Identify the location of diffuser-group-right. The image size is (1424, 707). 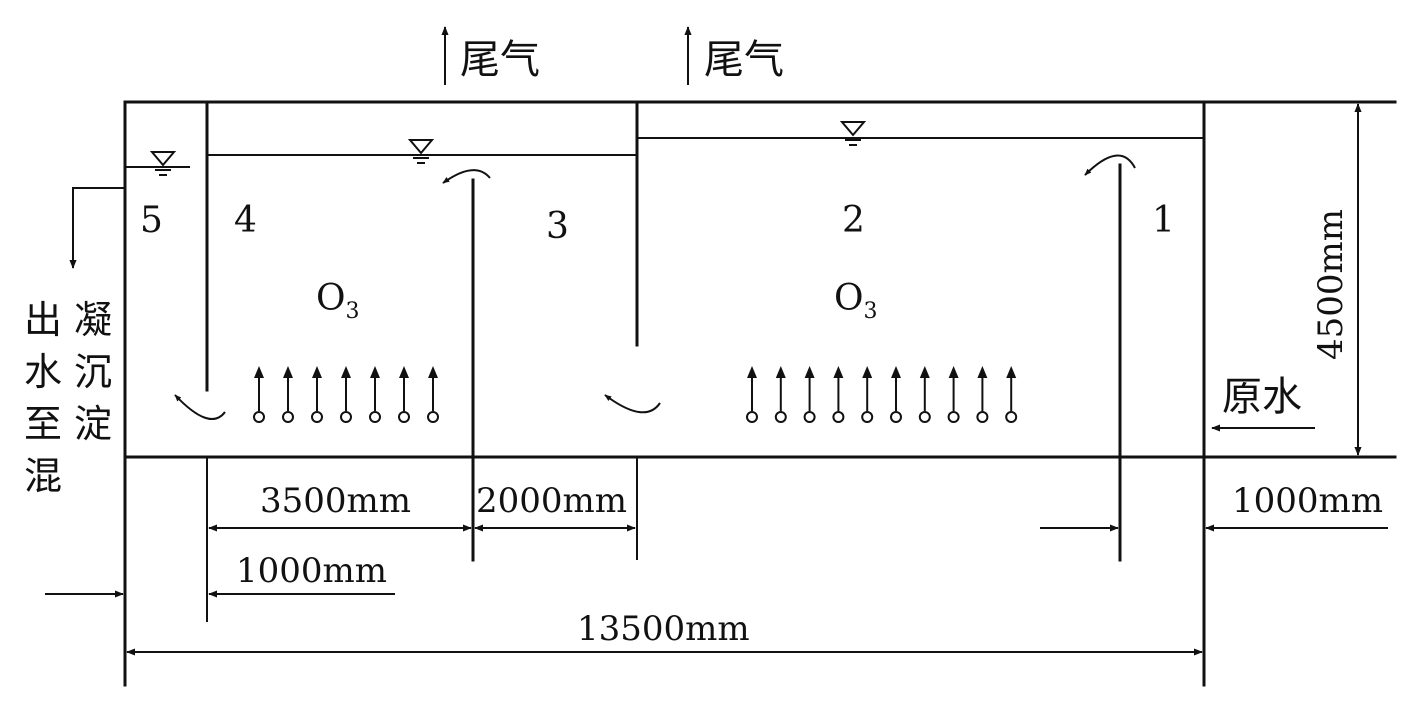
(882, 394).